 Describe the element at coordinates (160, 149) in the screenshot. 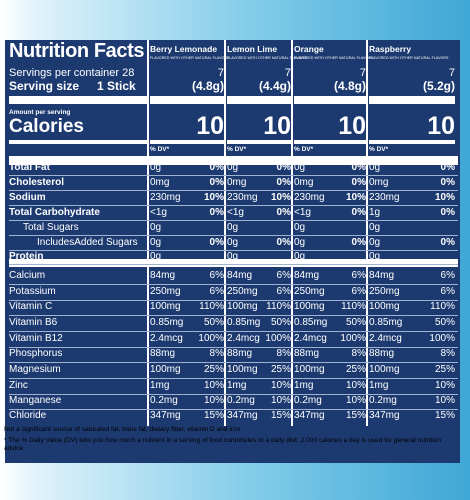

I see `dv-header: % DV*` at that location.